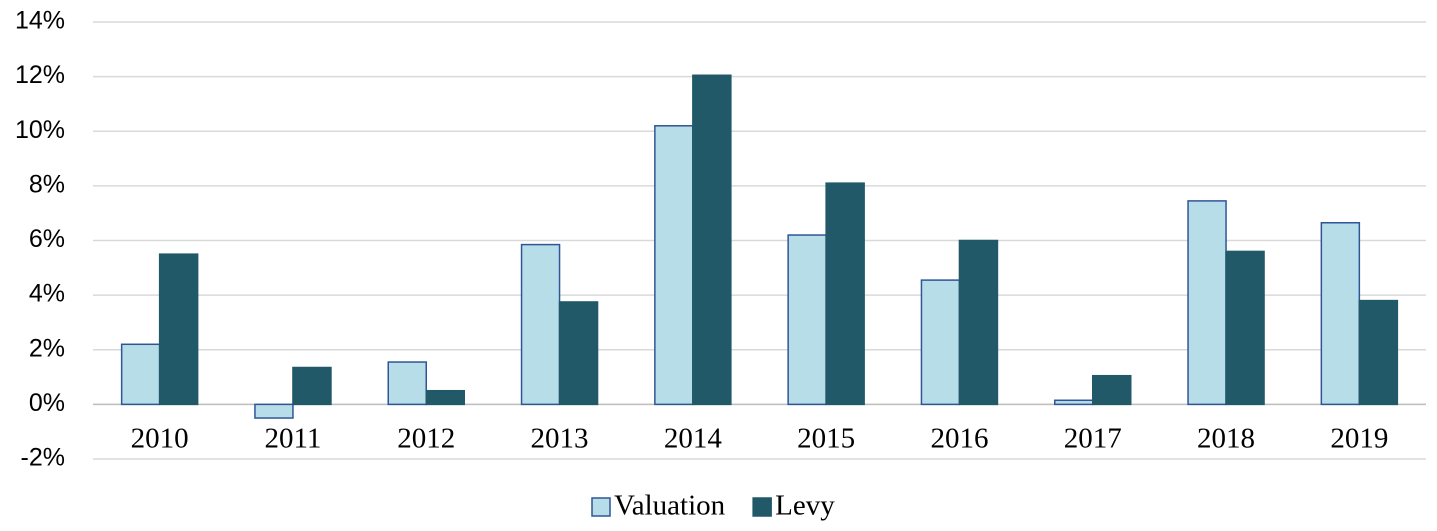  Describe the element at coordinates (1359, 439) in the screenshot. I see `x-tick-label: 2019` at that location.